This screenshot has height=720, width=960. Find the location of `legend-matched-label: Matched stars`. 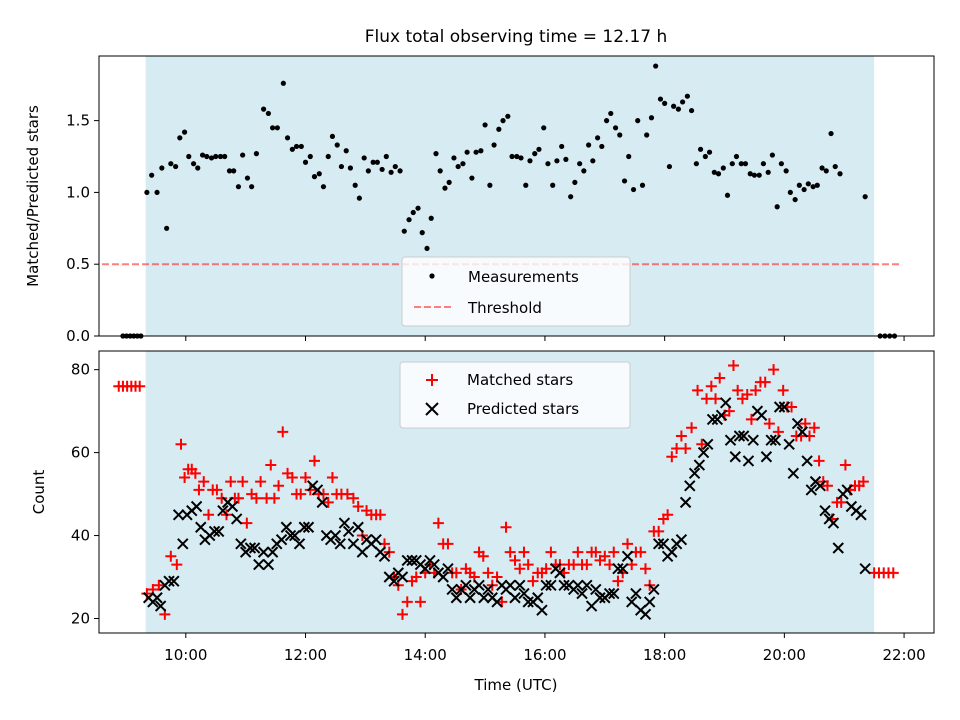

legend-matched-label: Matched stars is located at coordinates (520, 380).